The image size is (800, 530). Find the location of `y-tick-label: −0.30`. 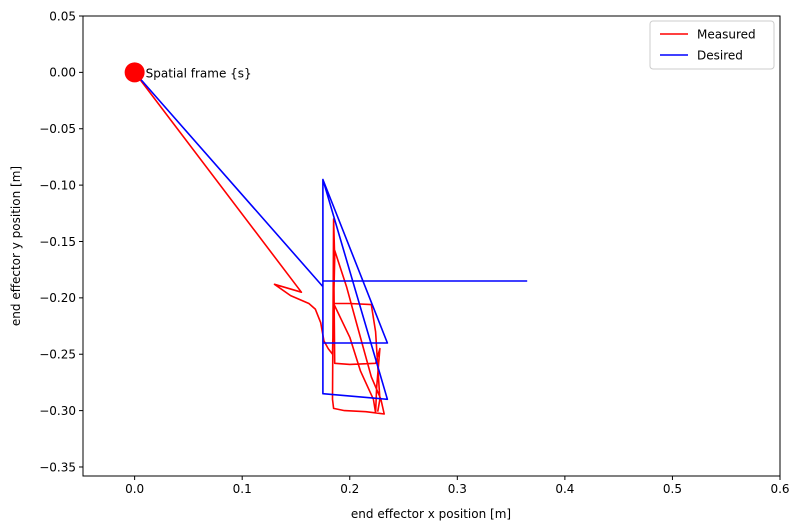

y-tick-label: −0.30 is located at coordinates (57, 411).